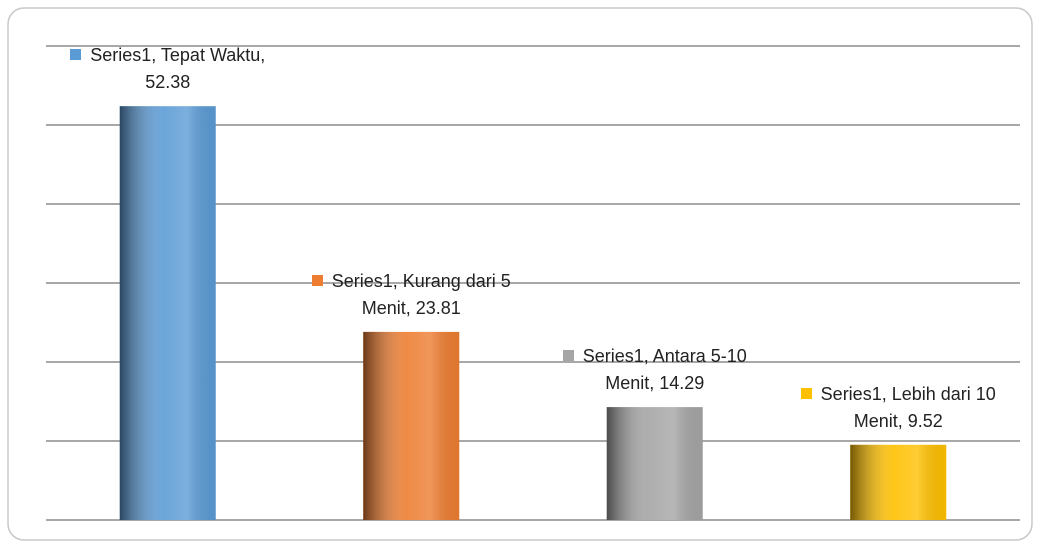  I want to click on category-name: Antara 5-10 Menit, so click(676, 370).